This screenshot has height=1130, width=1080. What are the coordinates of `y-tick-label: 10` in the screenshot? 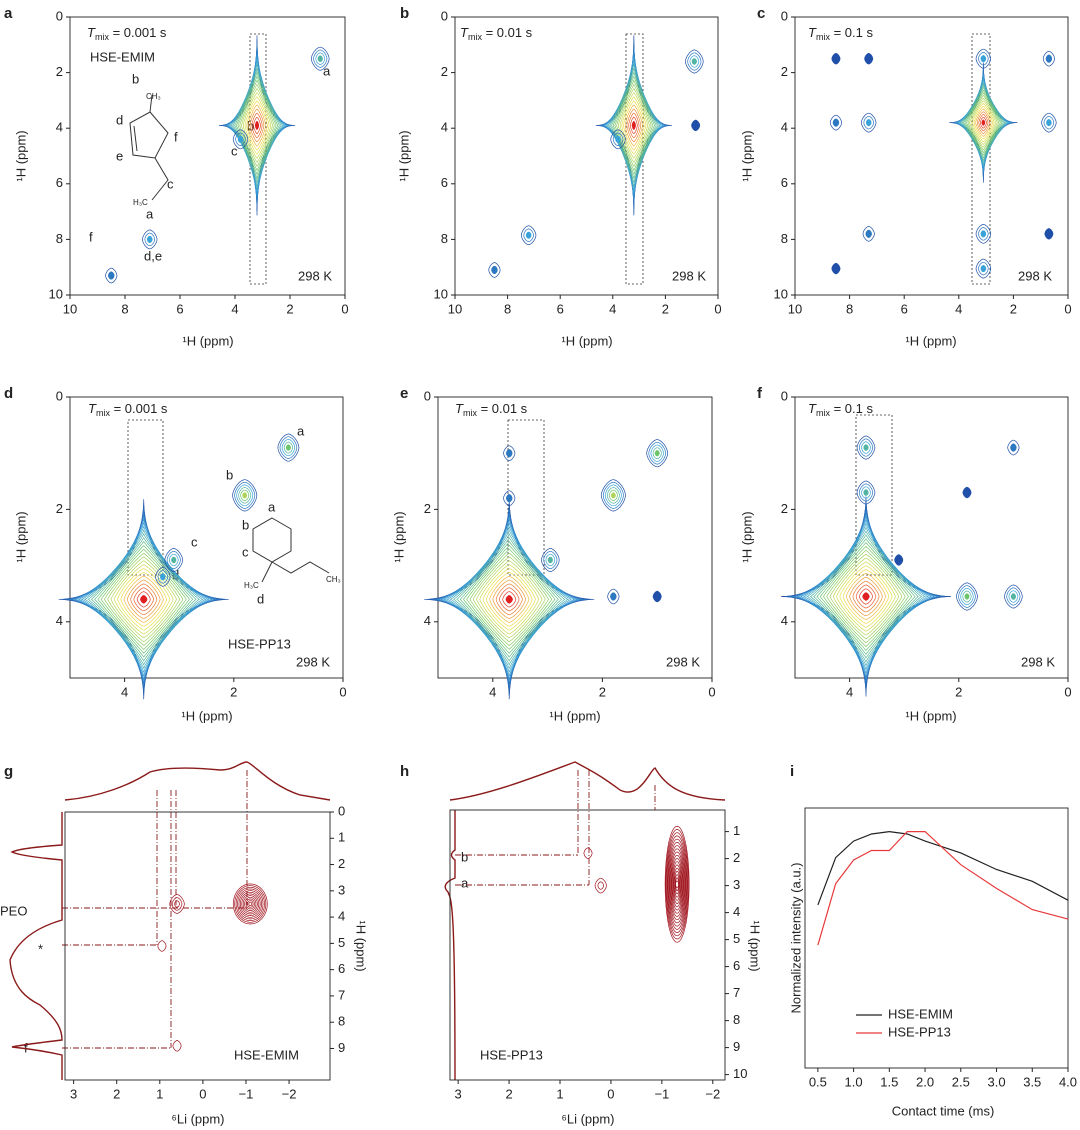 It's located at (441, 293).